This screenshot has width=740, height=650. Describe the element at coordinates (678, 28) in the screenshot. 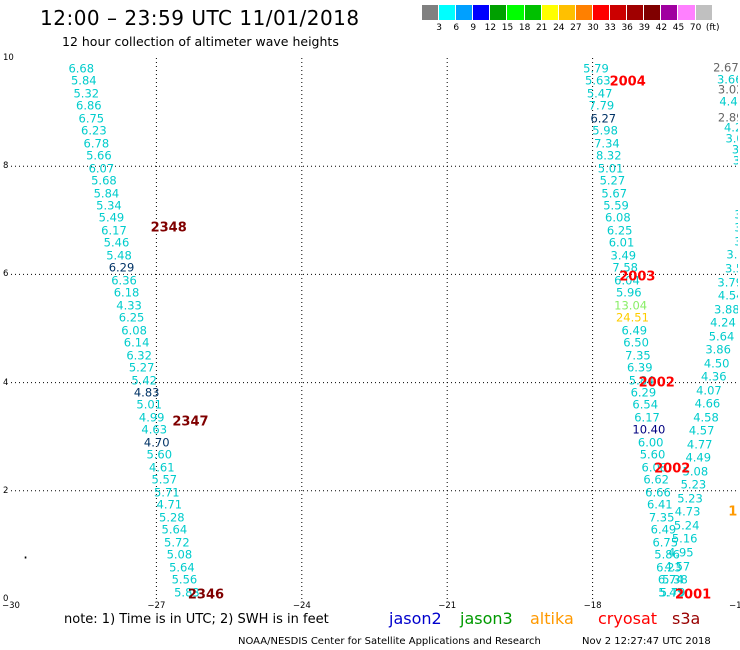

I see `color-scale-label: 45` at that location.